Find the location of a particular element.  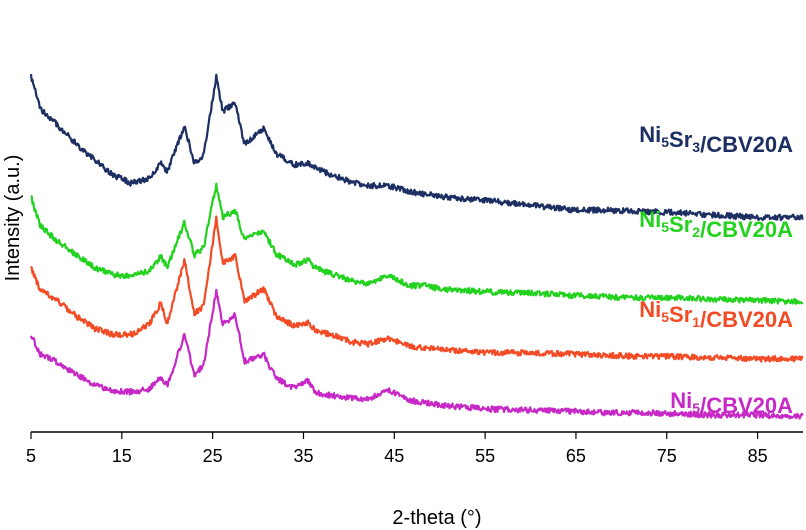

x-tick-label: 65 is located at coordinates (576, 456).